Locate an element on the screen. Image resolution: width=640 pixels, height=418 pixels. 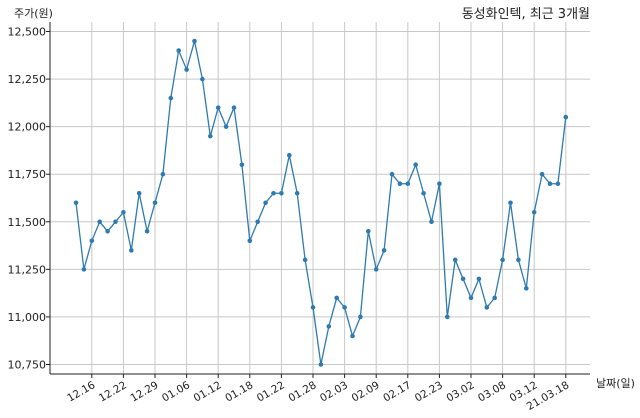
y-tick-label: 11,750 is located at coordinates (27, 174).